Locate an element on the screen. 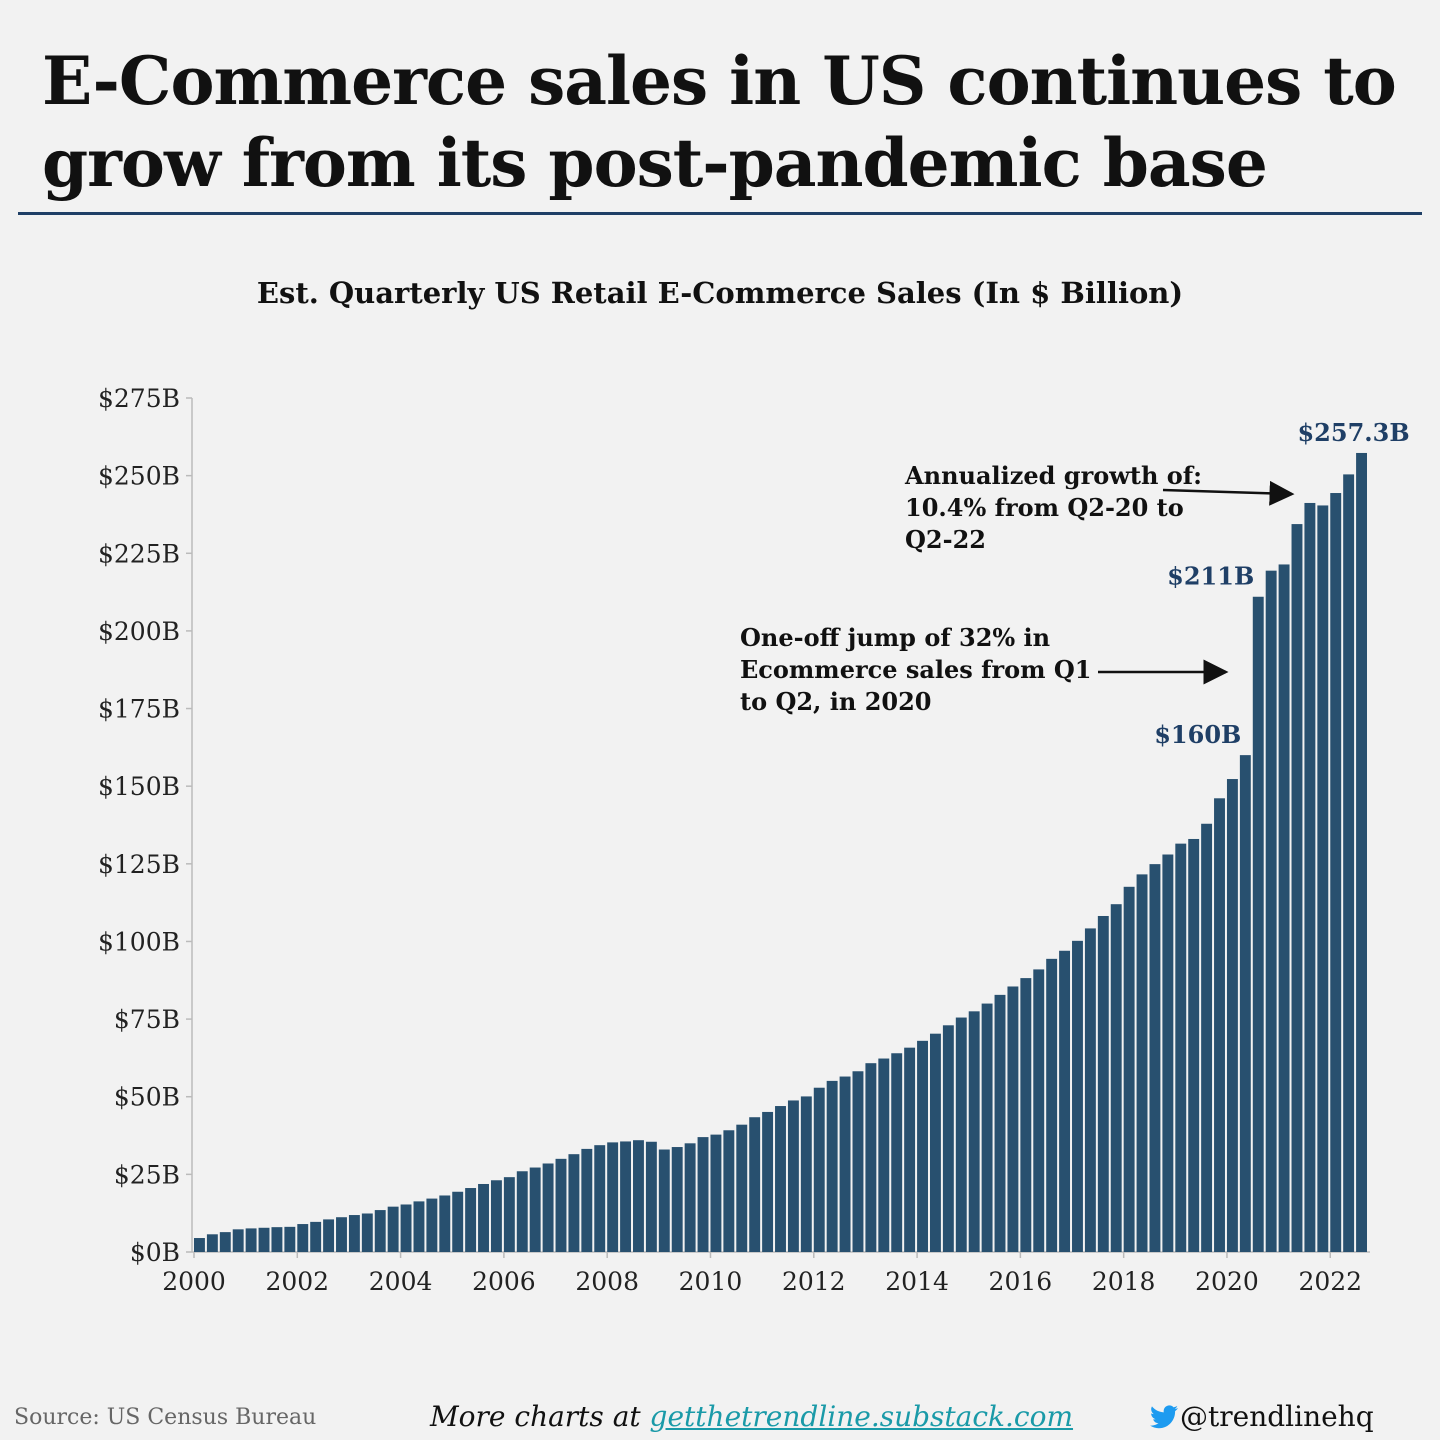 This screenshot has width=1440, height=1440. headline-divider is located at coordinates (720, 213).